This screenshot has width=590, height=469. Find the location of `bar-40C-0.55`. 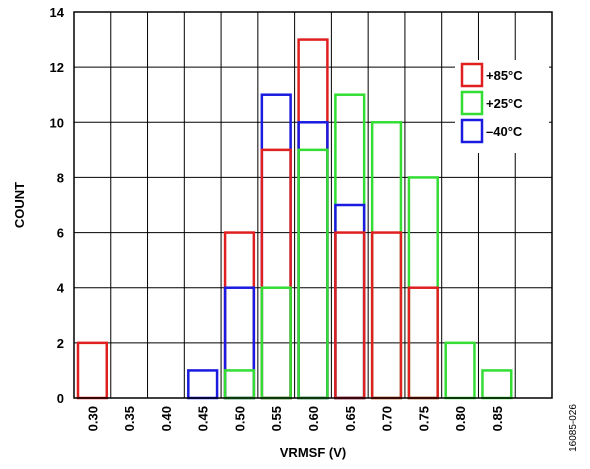

bar-40C-0.55 is located at coordinates (276, 246).